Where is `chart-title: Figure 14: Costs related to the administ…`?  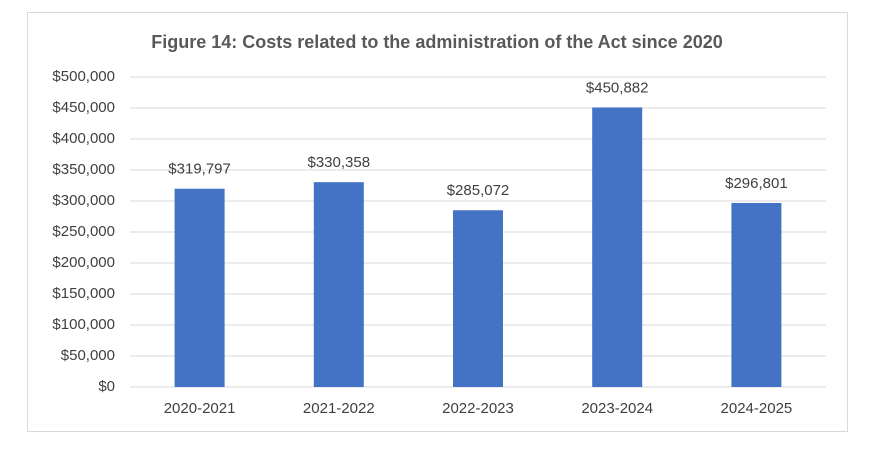
chart-title: Figure 14: Costs related to the administ… is located at coordinates (436, 42).